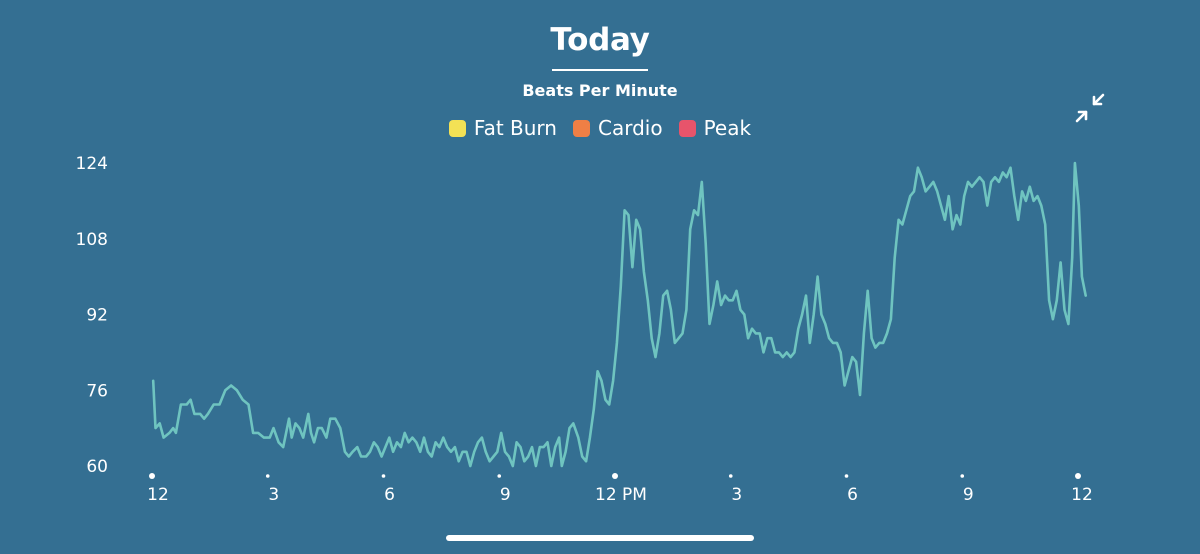 The image size is (1200, 554). What do you see at coordinates (630, 128) in the screenshot?
I see `legend-label-cardio: Cardio` at bounding box center [630, 128].